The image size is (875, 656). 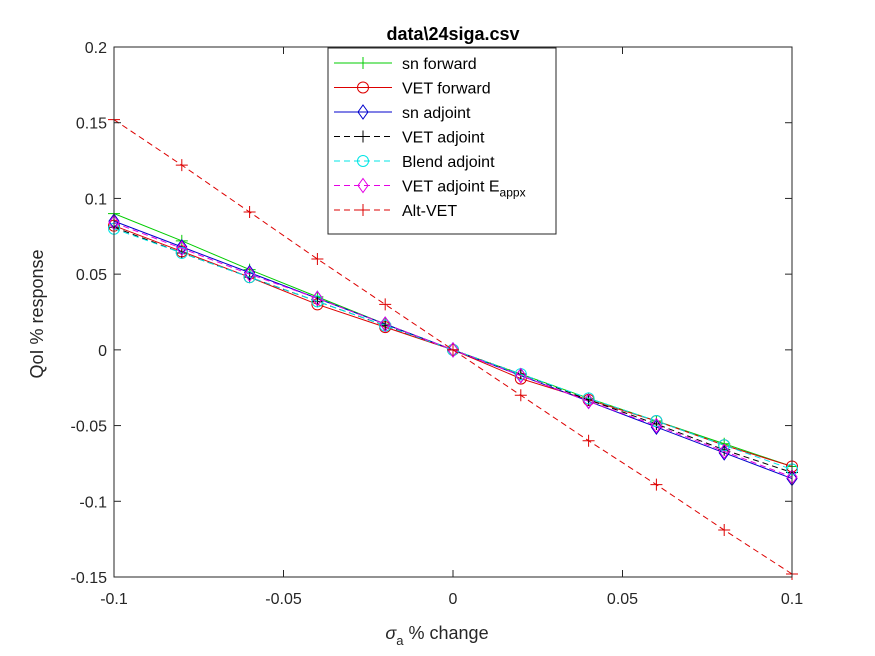 What do you see at coordinates (451, 187) in the screenshot?
I see `legend-label-main: VET adjoint E` at bounding box center [451, 187].